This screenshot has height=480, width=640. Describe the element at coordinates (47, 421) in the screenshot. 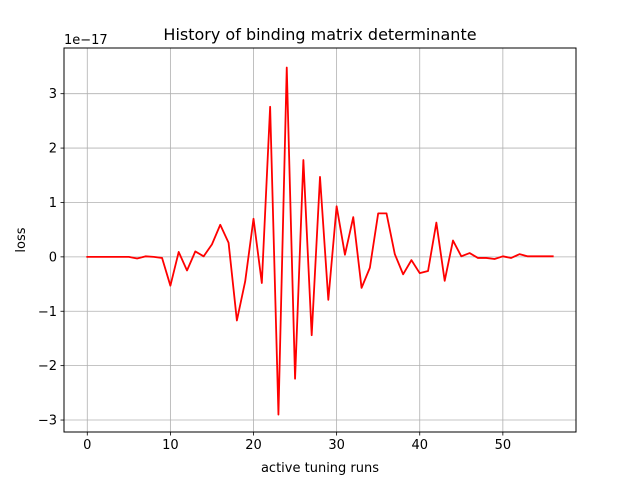

I see `y-tick-label: −3` at that location.